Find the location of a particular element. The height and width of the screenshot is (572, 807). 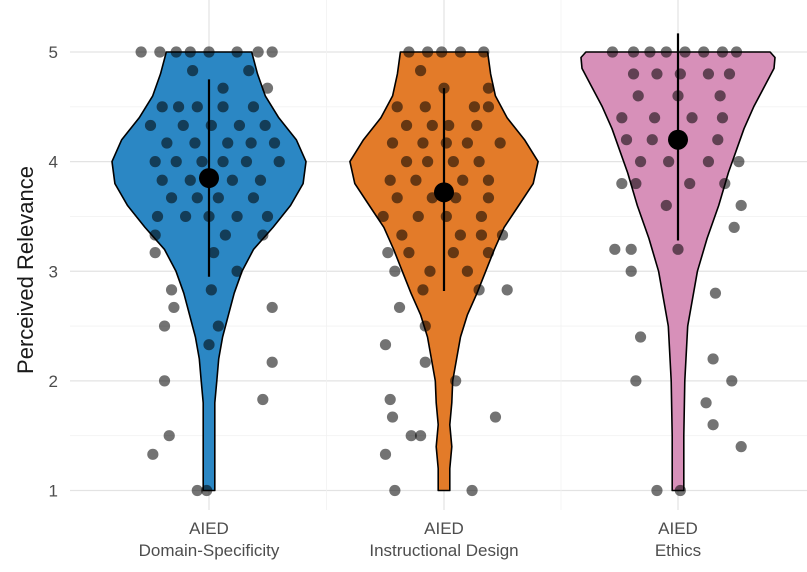

x-tick-label: Domain-Specificity is located at coordinates (209, 550).